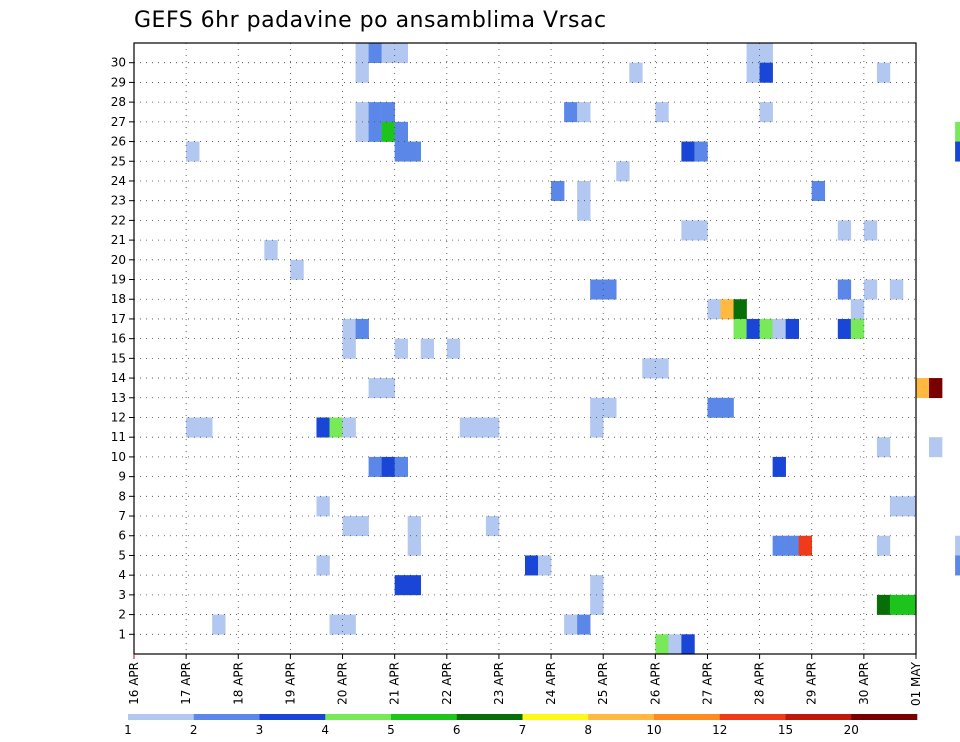  What do you see at coordinates (122, 595) in the screenshot?
I see `y-tick-label: 3` at bounding box center [122, 595].